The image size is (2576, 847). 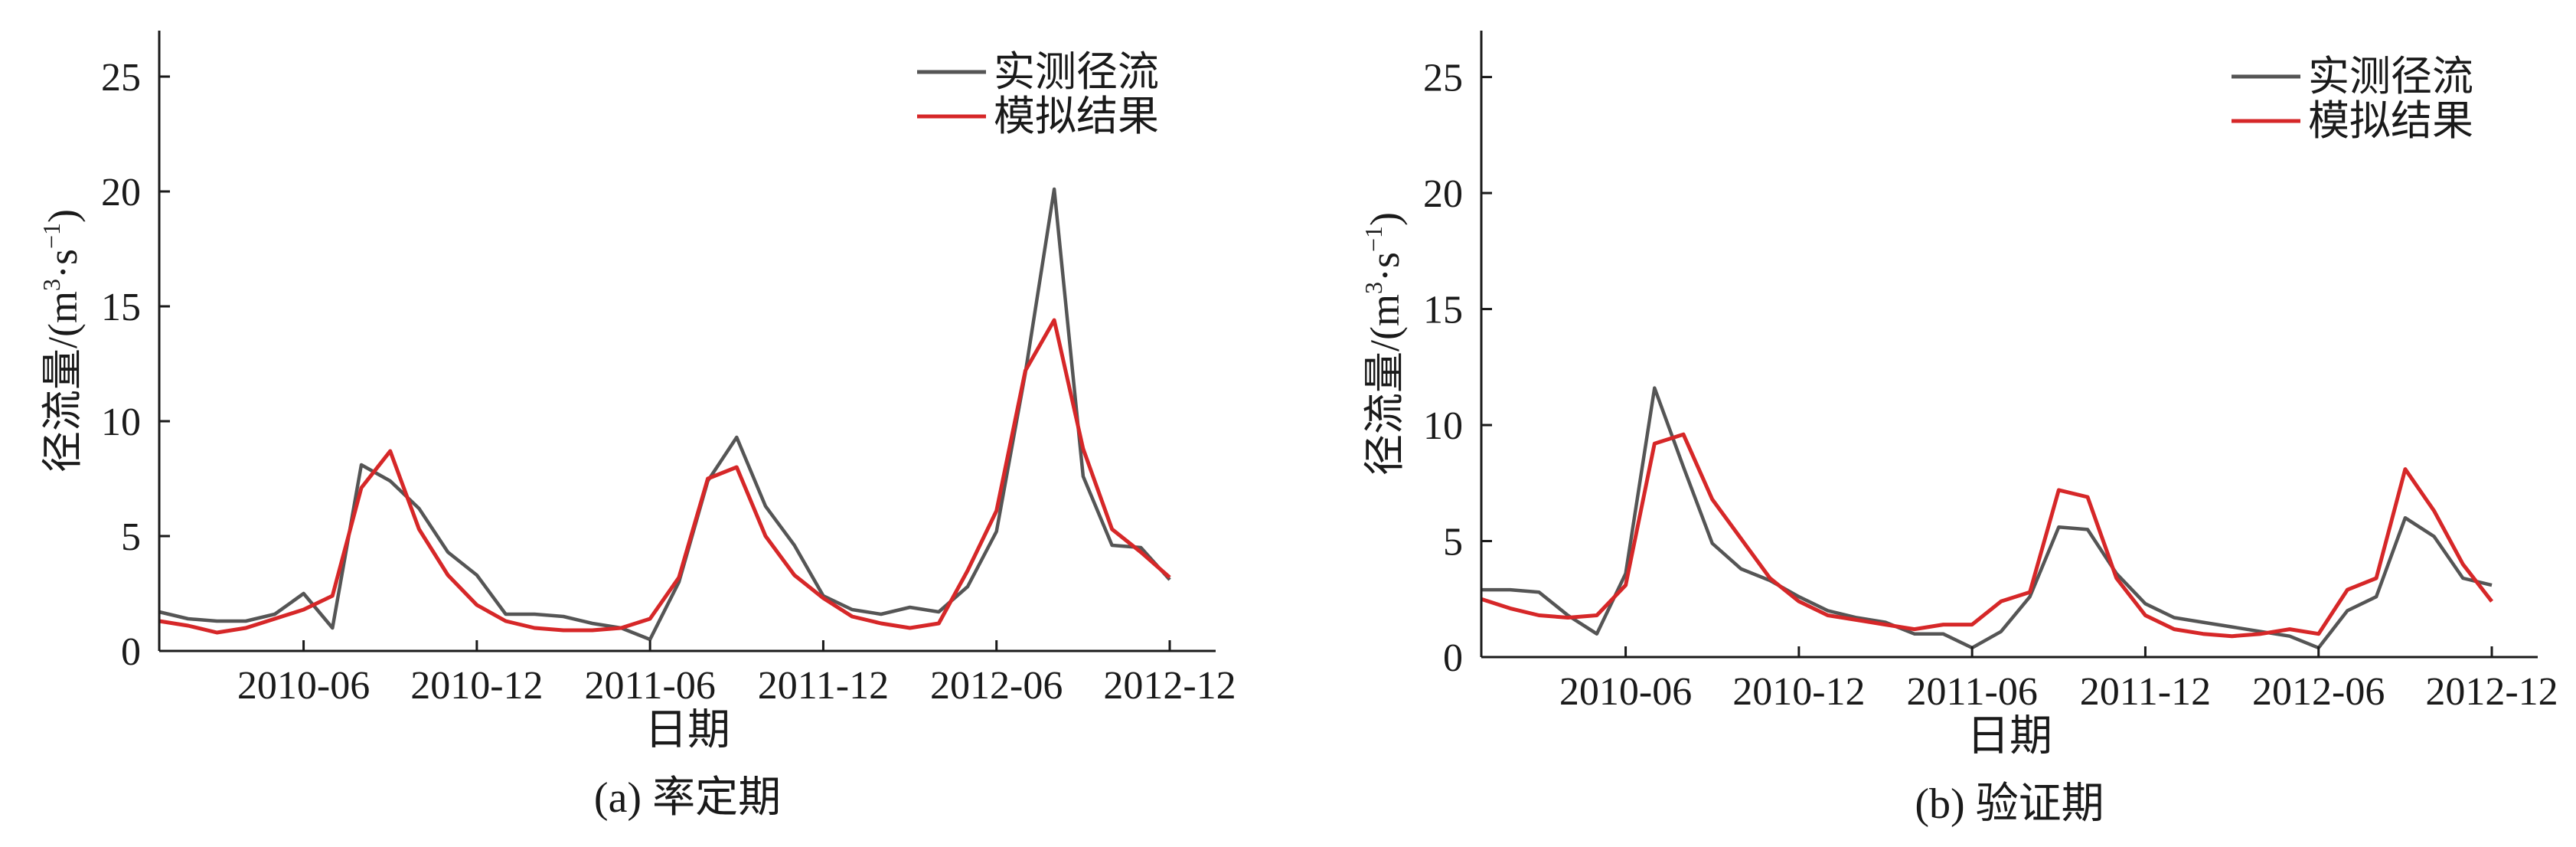 I want to click on series-line-observed, so click(x=1987, y=518).